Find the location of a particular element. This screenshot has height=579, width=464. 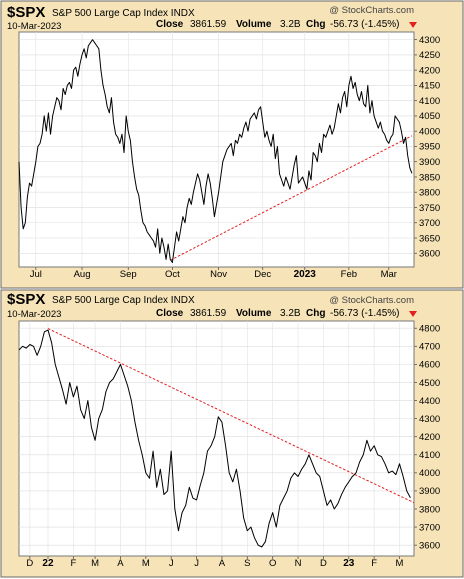

x-tick-label: O is located at coordinates (272, 563).